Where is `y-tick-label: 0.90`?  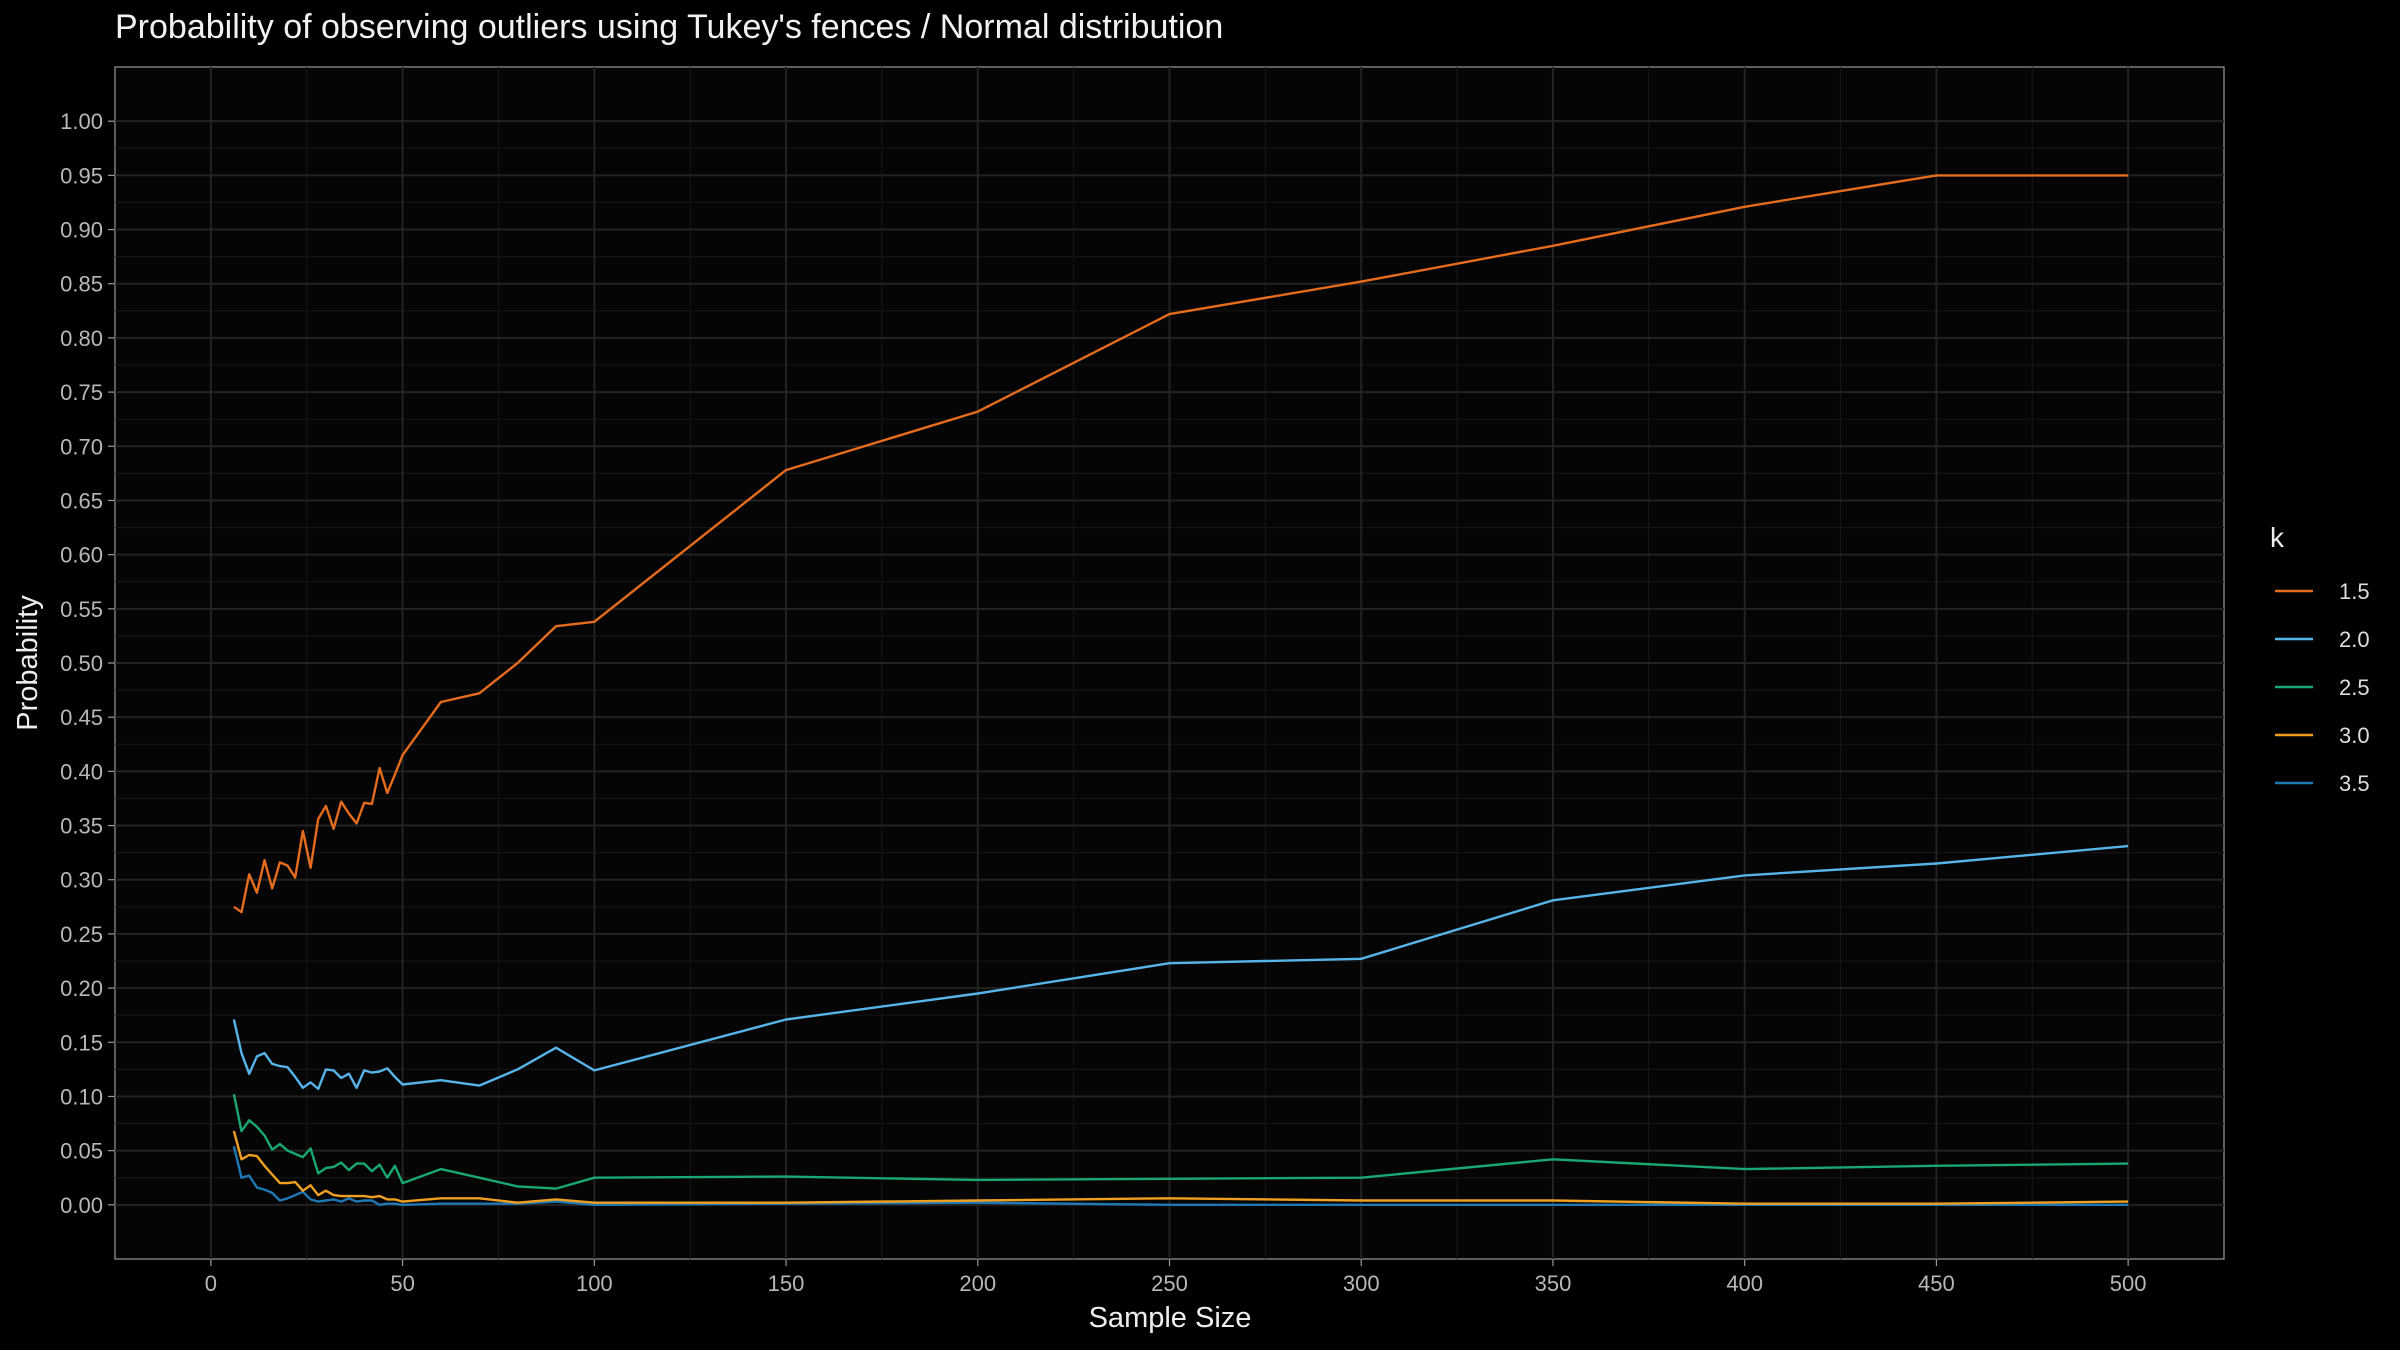 y-tick-label: 0.90 is located at coordinates (81, 230).